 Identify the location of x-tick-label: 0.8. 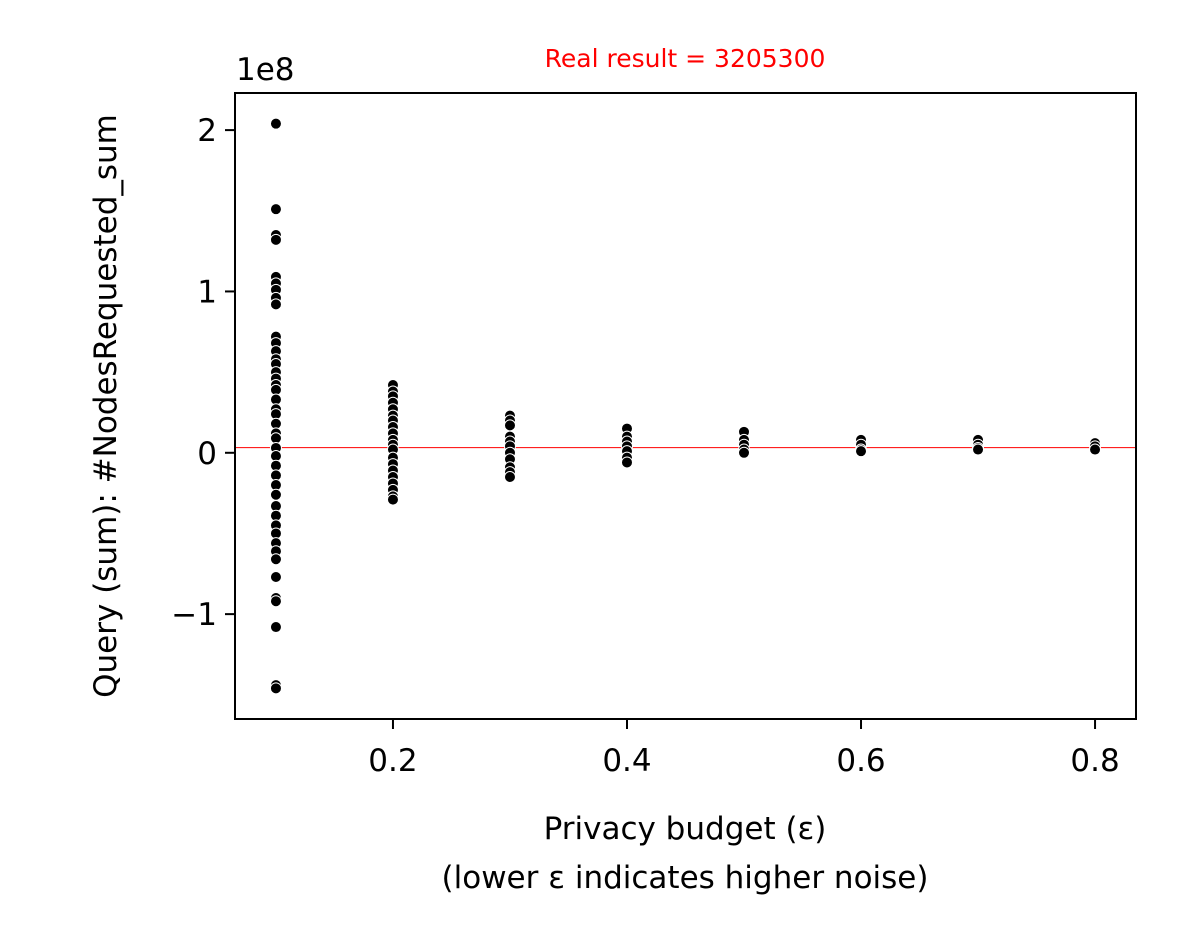
(1094, 761).